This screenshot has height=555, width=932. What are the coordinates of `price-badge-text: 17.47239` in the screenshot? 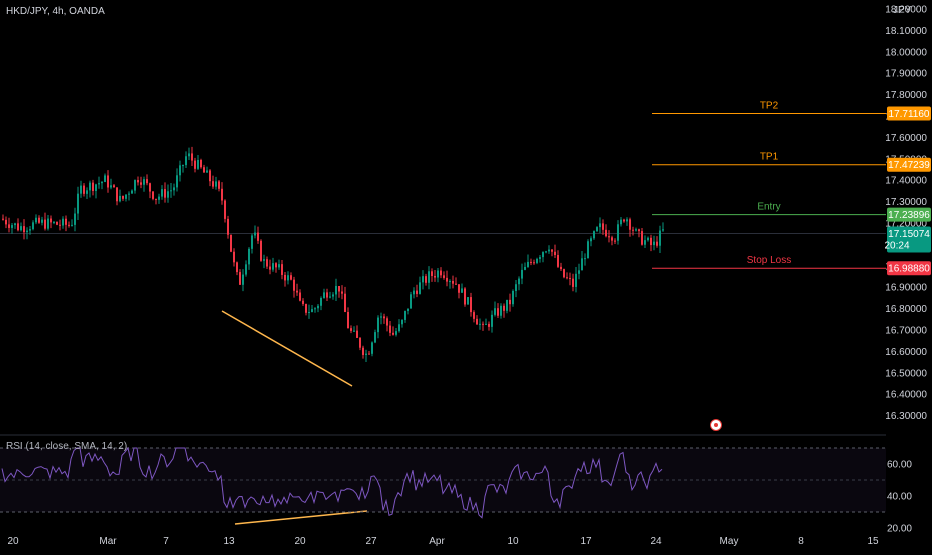 It's located at (909, 165).